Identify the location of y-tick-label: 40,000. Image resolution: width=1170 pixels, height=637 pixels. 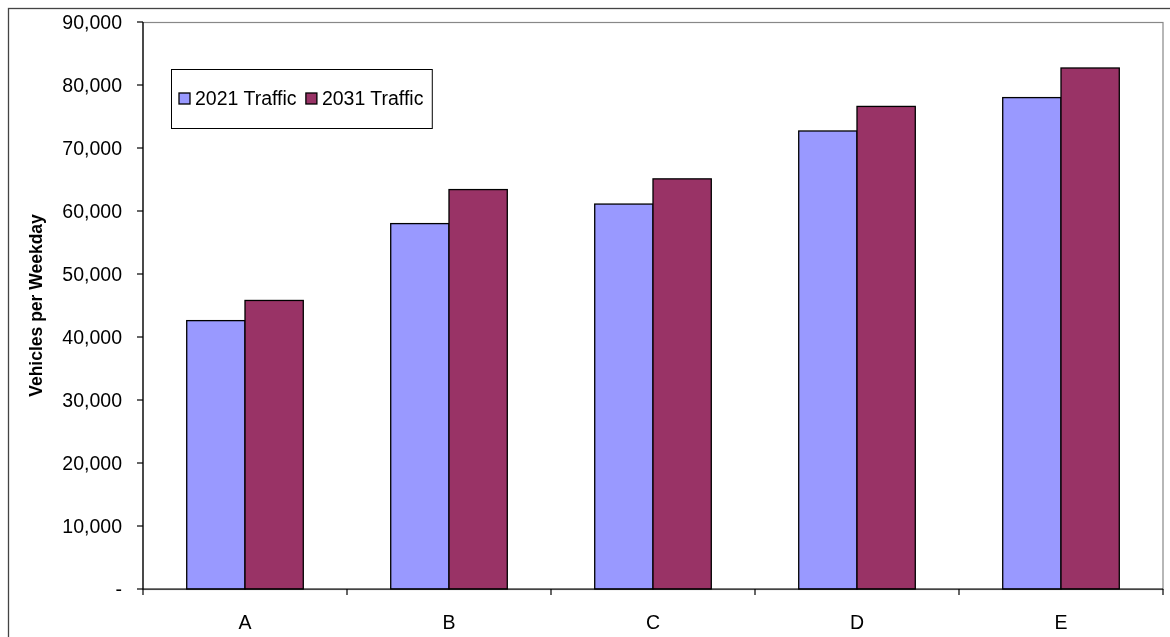
(92, 336).